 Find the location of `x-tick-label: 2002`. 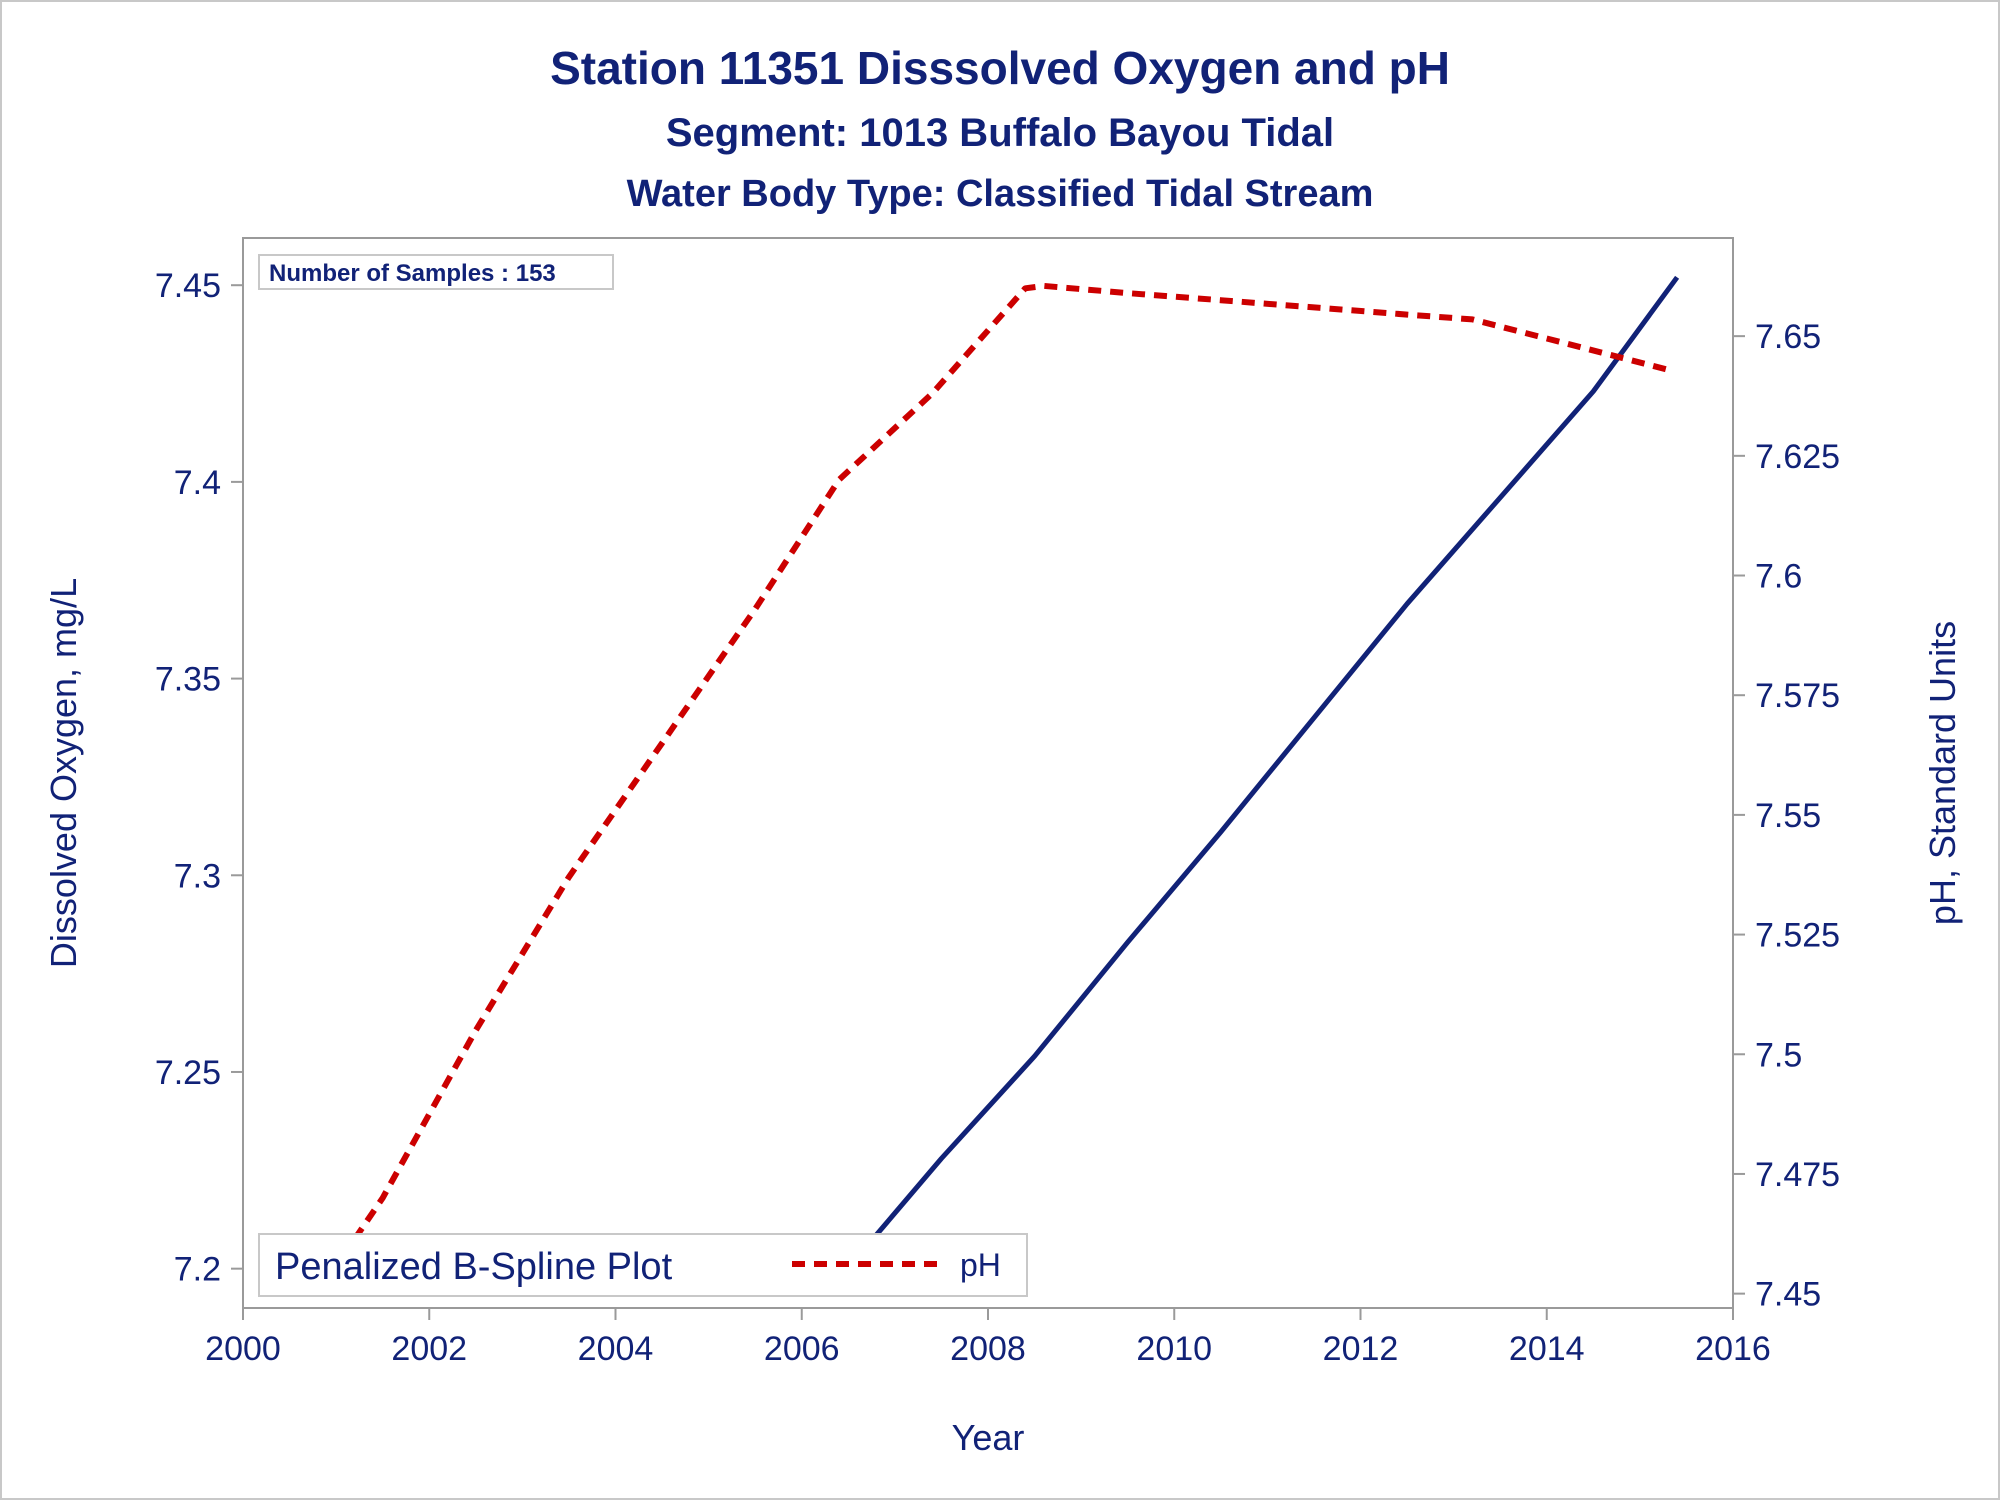

x-tick-label: 2002 is located at coordinates (429, 1349).